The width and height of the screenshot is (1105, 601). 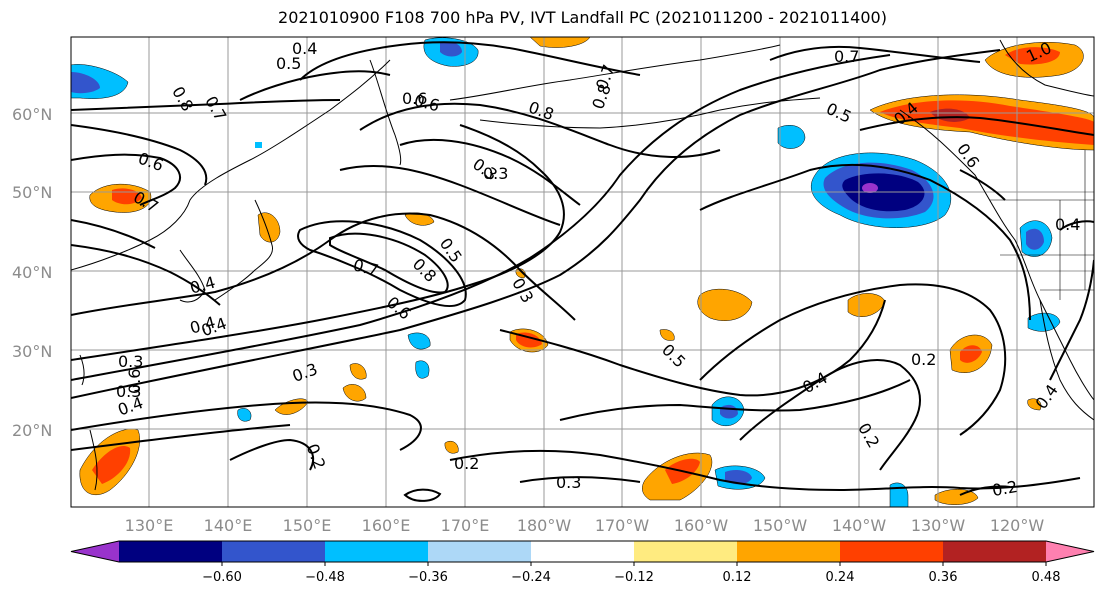 I want to click on coastline-korea, so click(x=192, y=276).